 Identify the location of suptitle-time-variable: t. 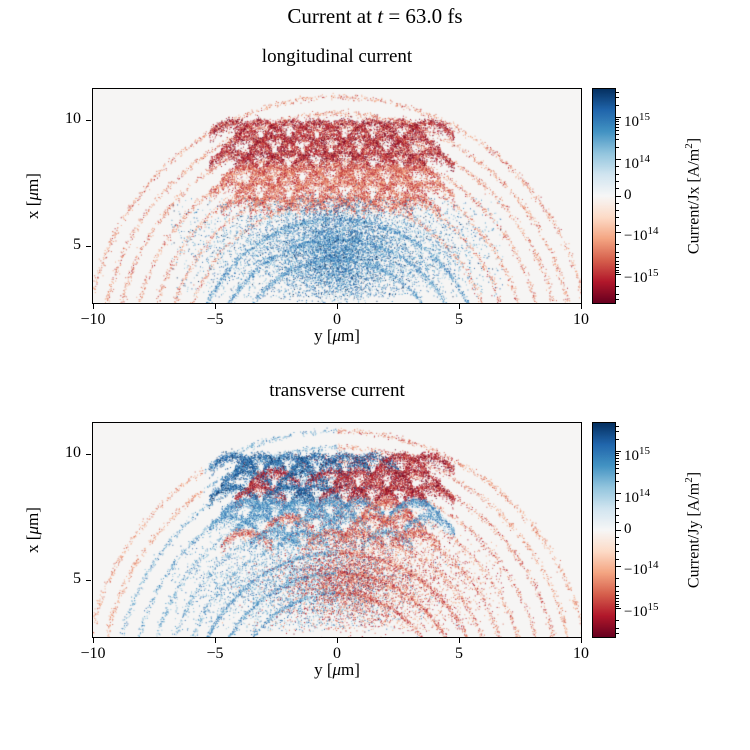
(380, 16).